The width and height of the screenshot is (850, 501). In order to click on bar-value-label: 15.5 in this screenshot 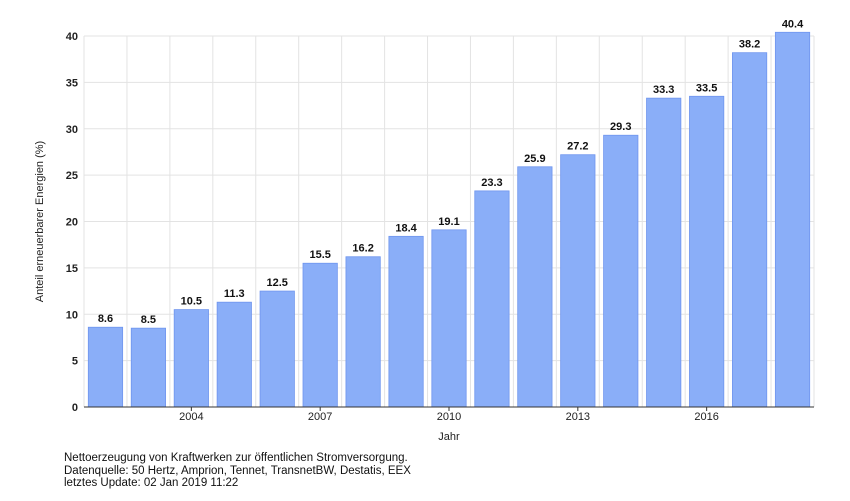, I will do `click(319, 255)`.